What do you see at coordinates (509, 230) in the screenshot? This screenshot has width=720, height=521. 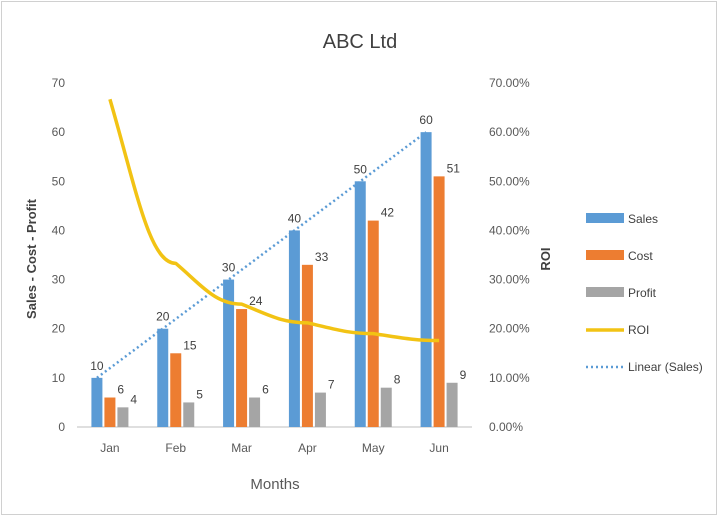 I see `y2-tick-label: 40.00%` at bounding box center [509, 230].